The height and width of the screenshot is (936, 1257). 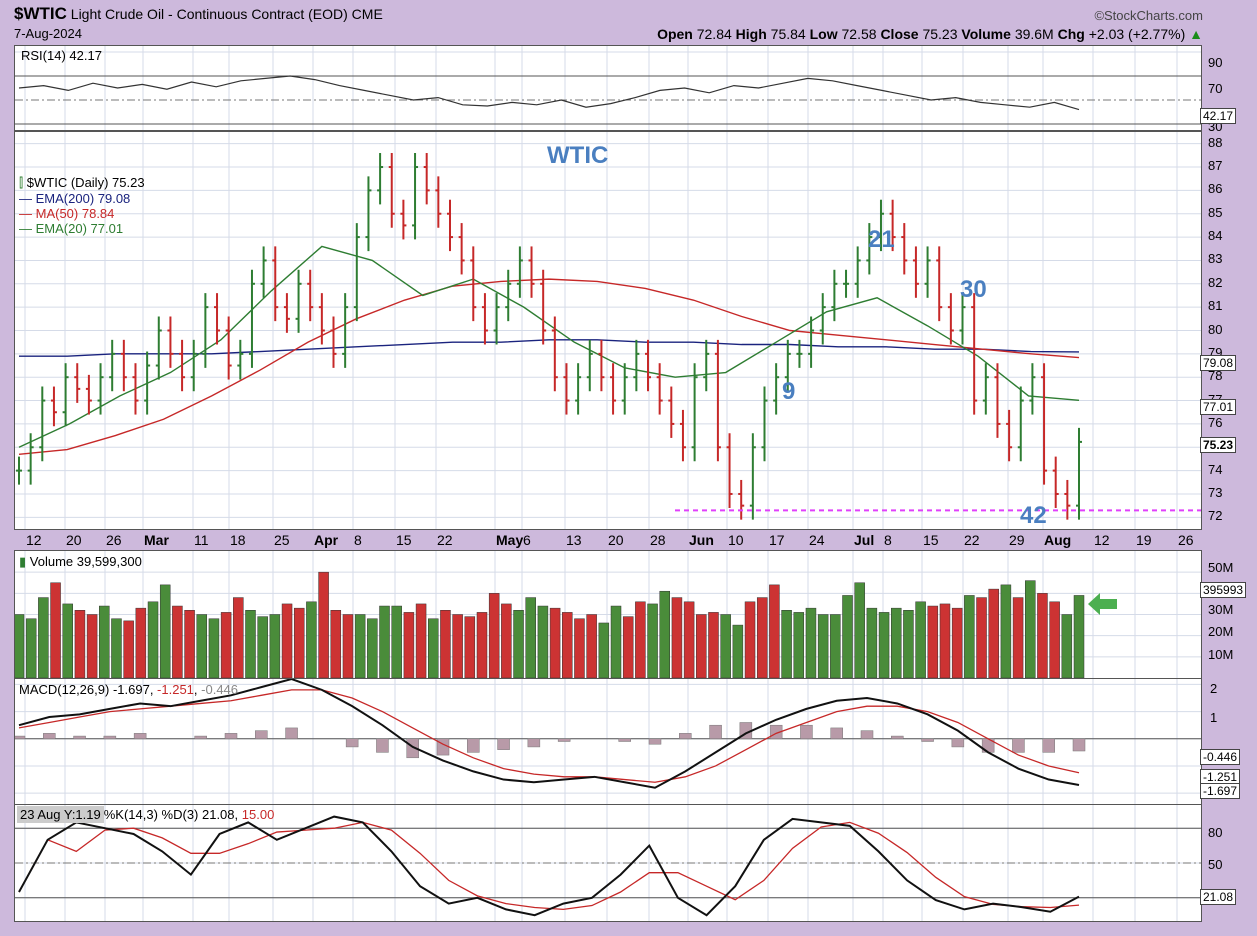 What do you see at coordinates (404, 540) in the screenshot?
I see `x-tick-label: 15` at bounding box center [404, 540].